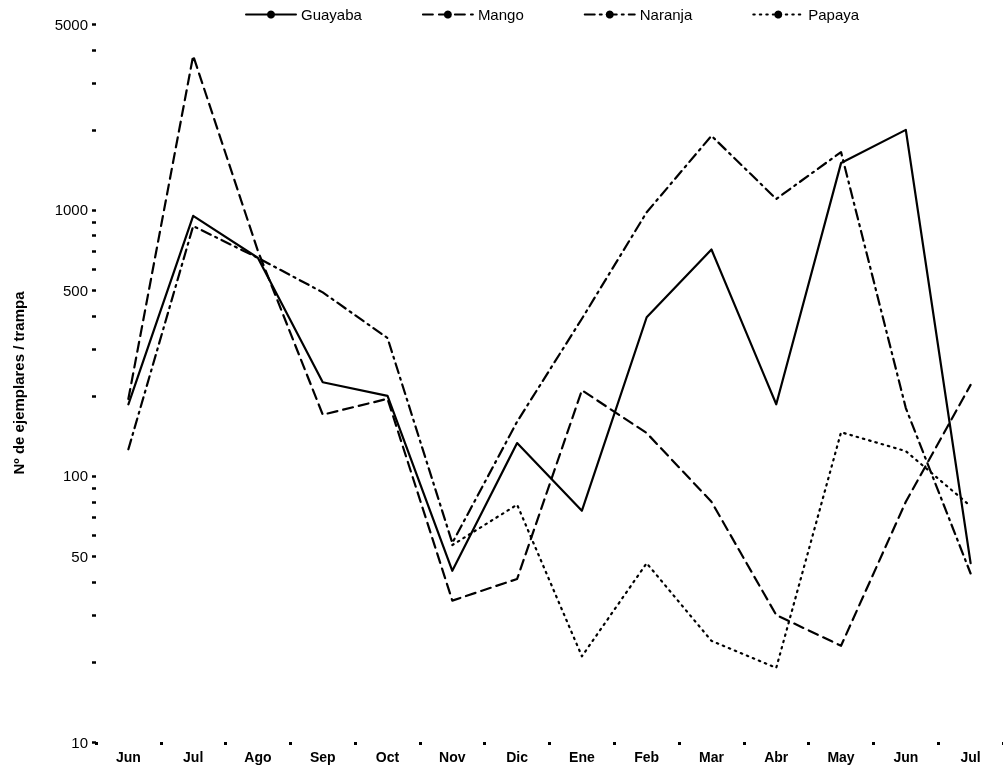  What do you see at coordinates (666, 14) in the screenshot?
I see `legend-label: Naranja` at bounding box center [666, 14].